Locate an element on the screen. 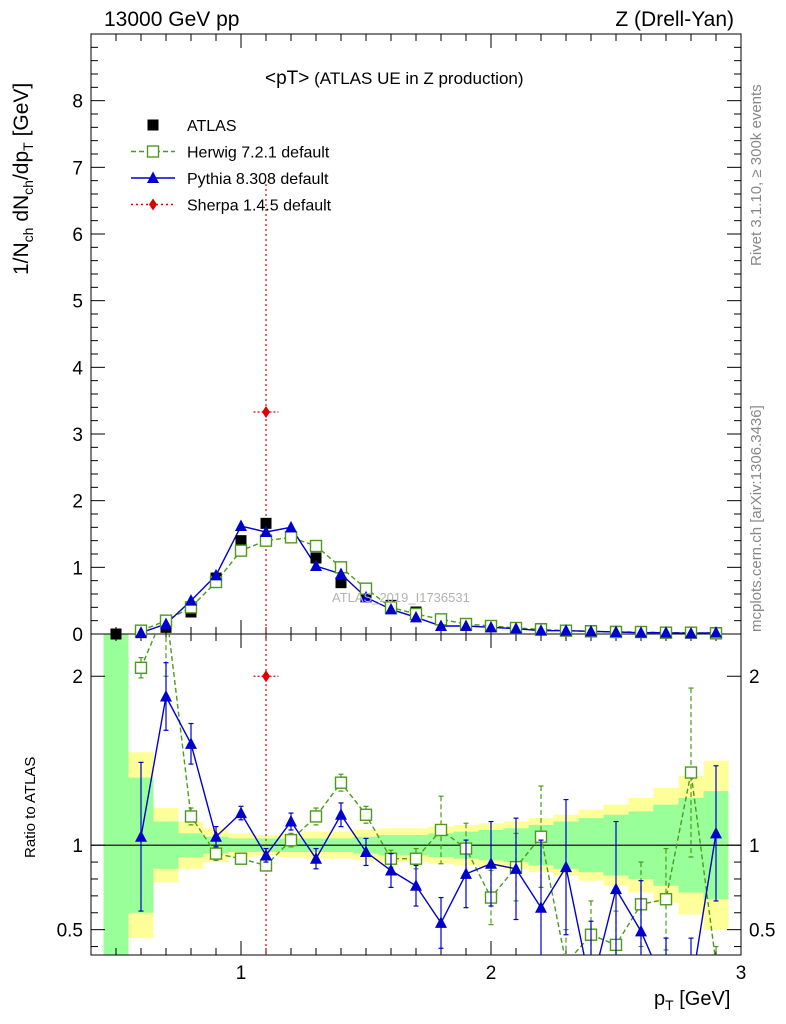 Image resolution: width=786 pixels, height=1024 pixels. rivet-version-label: Rivet 3.1.10, ≥ 300k events is located at coordinates (756, 175).